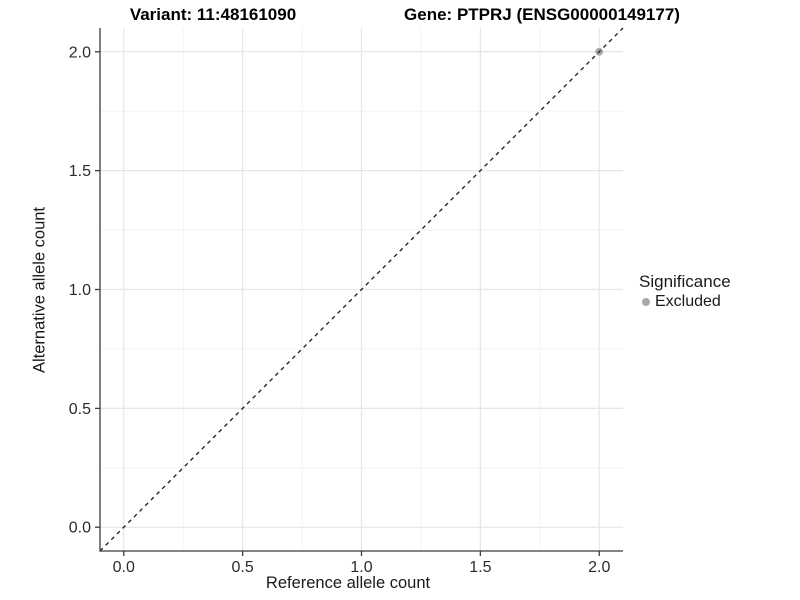  What do you see at coordinates (685, 281) in the screenshot?
I see `legend-title: Significance` at bounding box center [685, 281].